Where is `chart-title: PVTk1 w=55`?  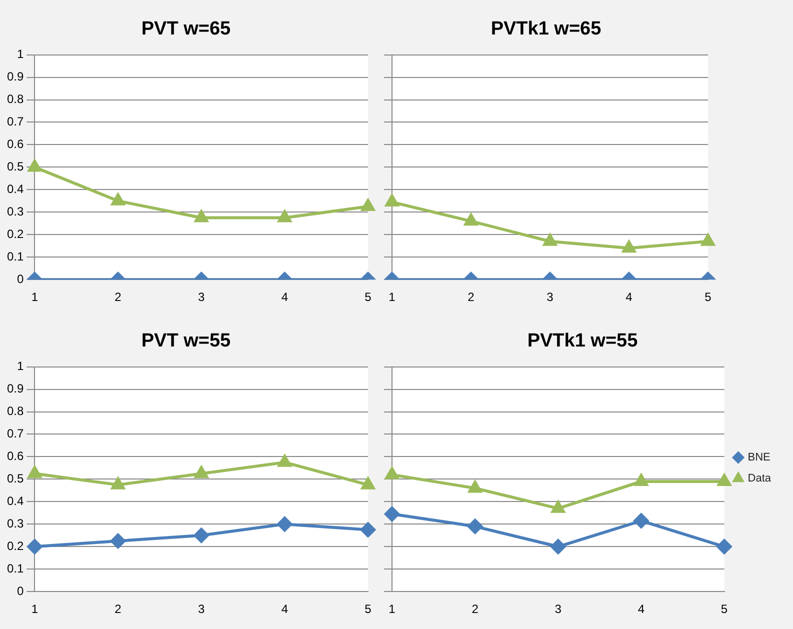 chart-title: PVTk1 w=55 is located at coordinates (582, 341).